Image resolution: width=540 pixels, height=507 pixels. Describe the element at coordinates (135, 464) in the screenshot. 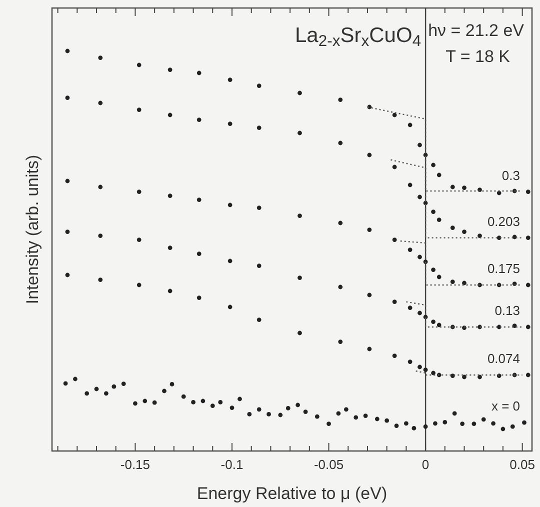

I see `x-tick-label: -0.15` at that location.